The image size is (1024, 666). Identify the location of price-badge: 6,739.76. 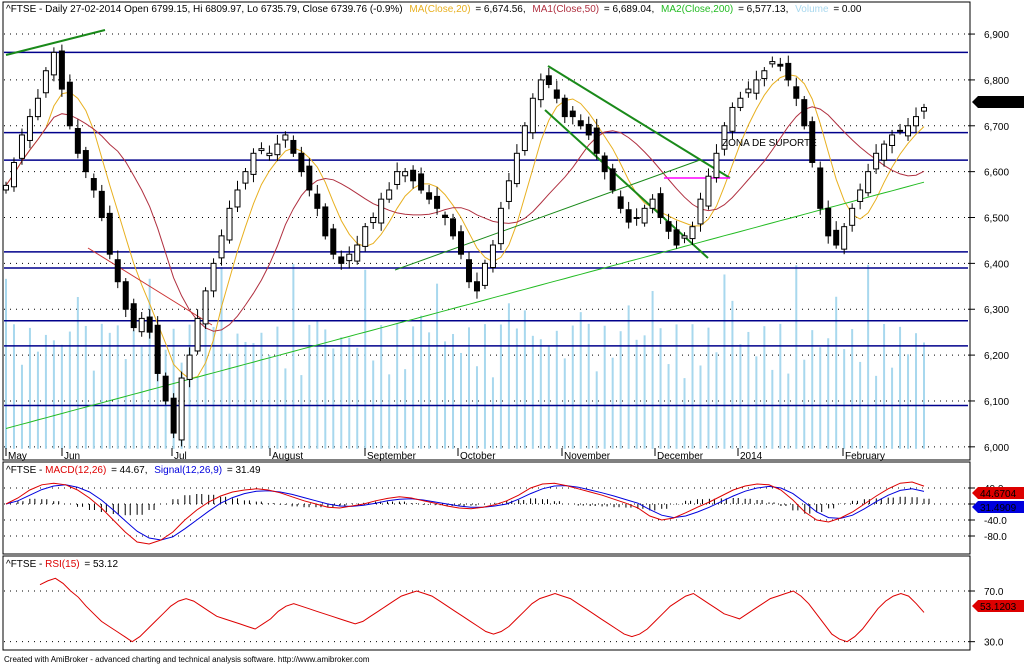
(998, 102).